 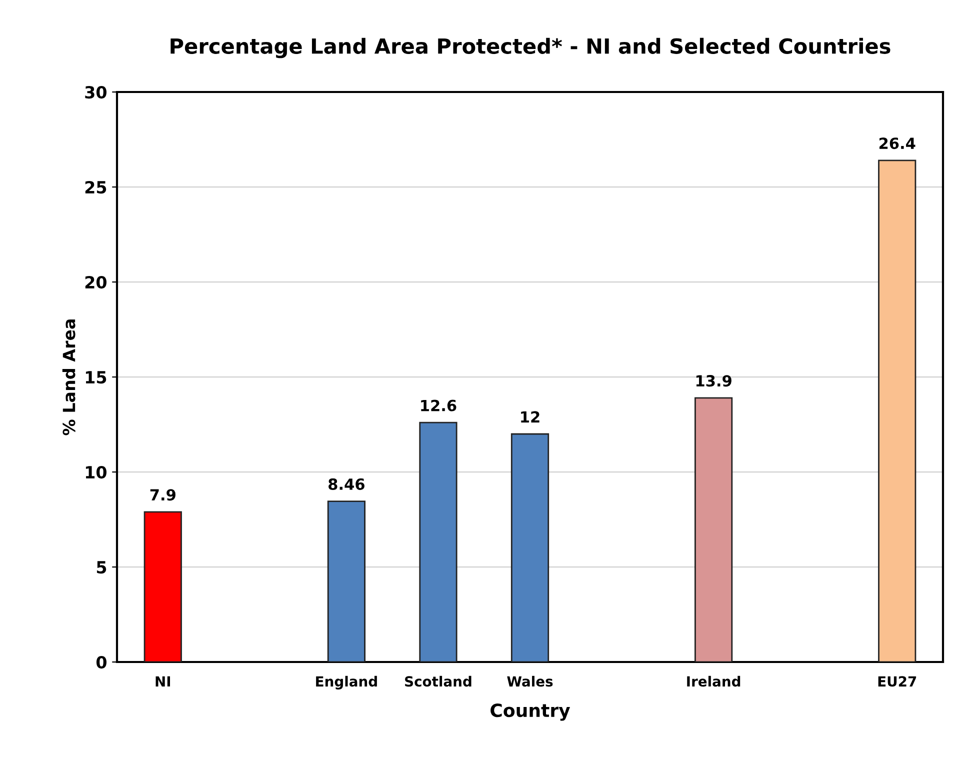 I want to click on y-tick-label: 5, so click(x=101, y=567).